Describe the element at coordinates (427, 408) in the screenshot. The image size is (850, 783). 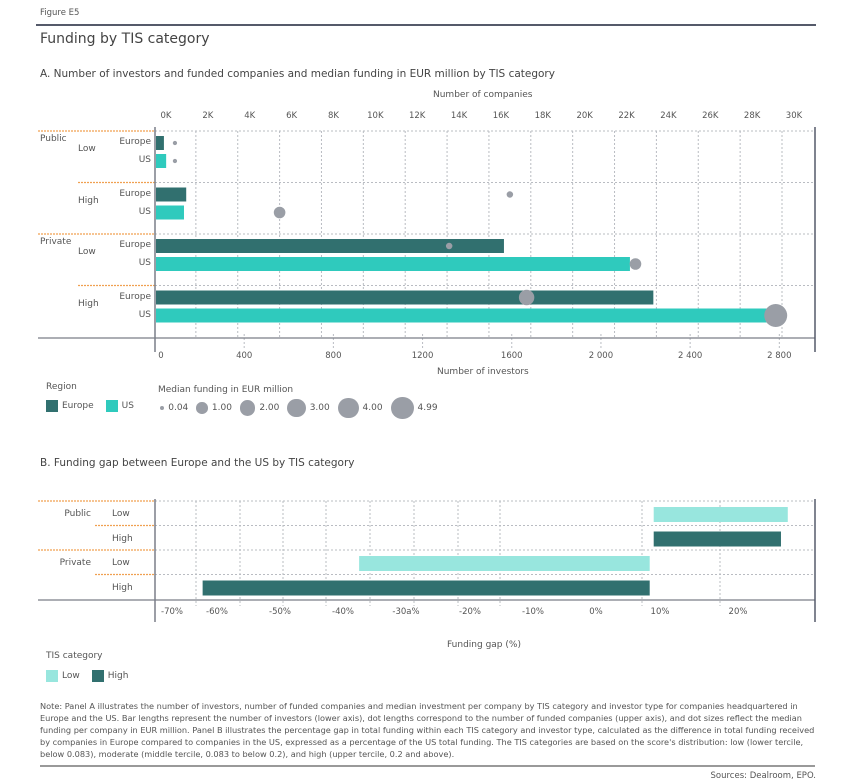
I see `size-legend-label: 4.99` at that location.